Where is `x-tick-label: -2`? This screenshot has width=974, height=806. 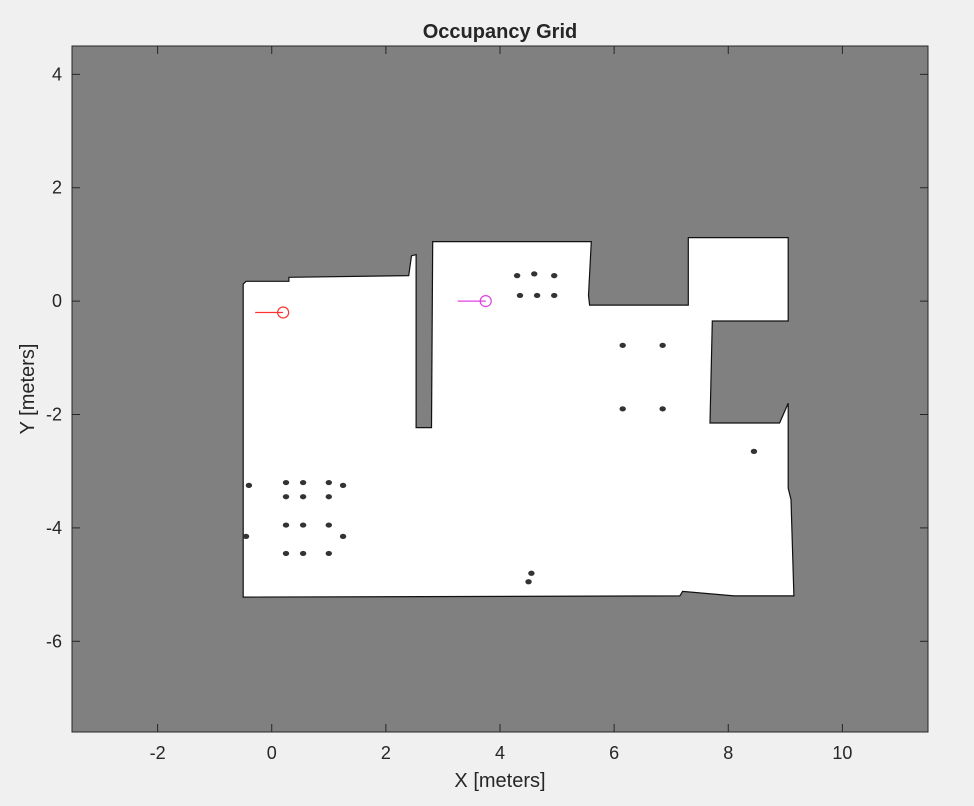 x-tick-label: -2 is located at coordinates (158, 753).